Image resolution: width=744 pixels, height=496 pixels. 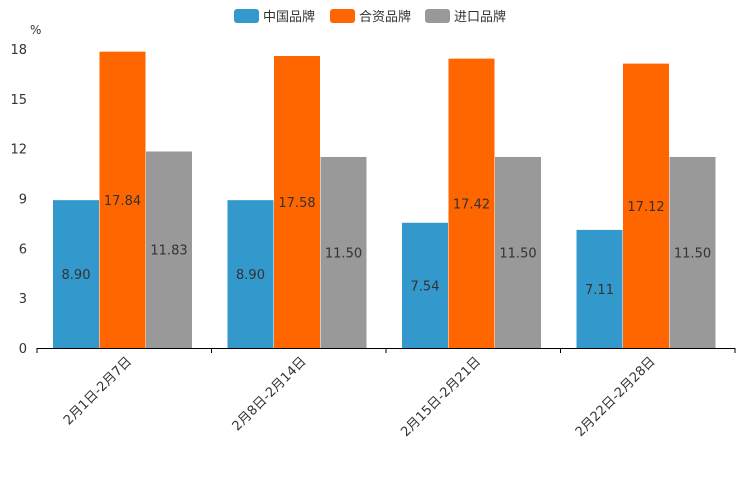 I want to click on x-tick-label: 2月15日-2月21日, so click(x=441, y=397).